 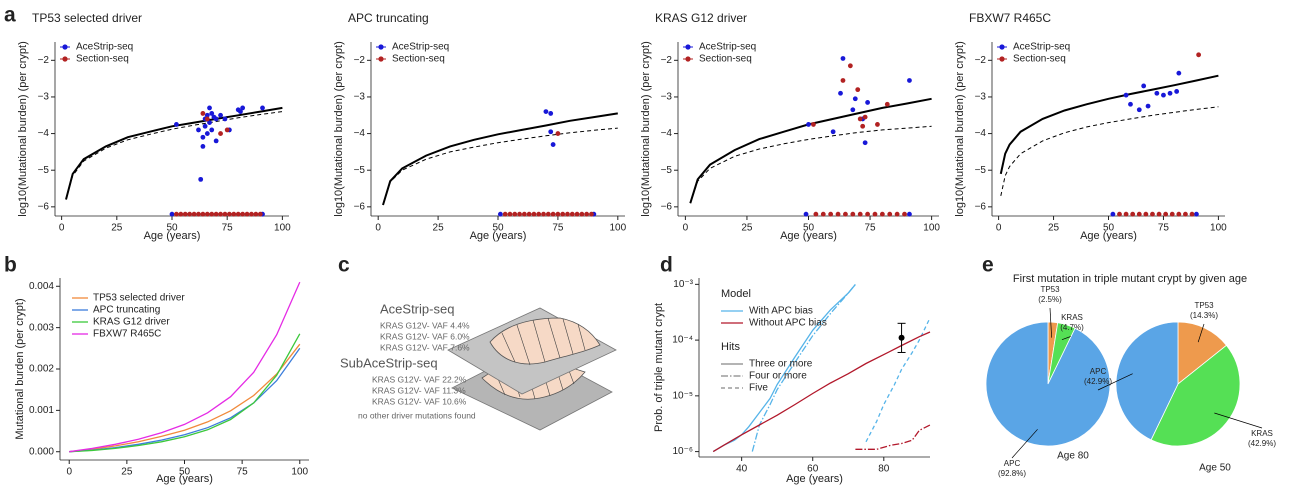 I want to click on y-tick-label: −3, so click(x=360, y=97).